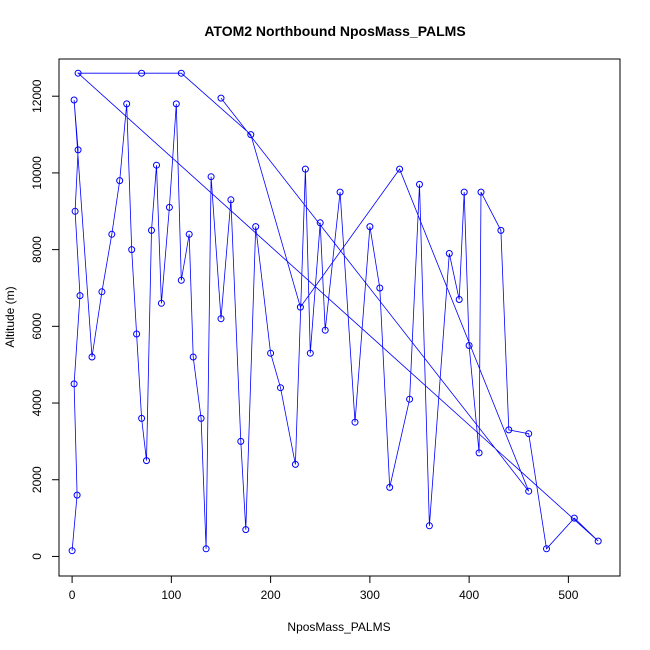  I want to click on y-tick-label: 6000, so click(37, 326).